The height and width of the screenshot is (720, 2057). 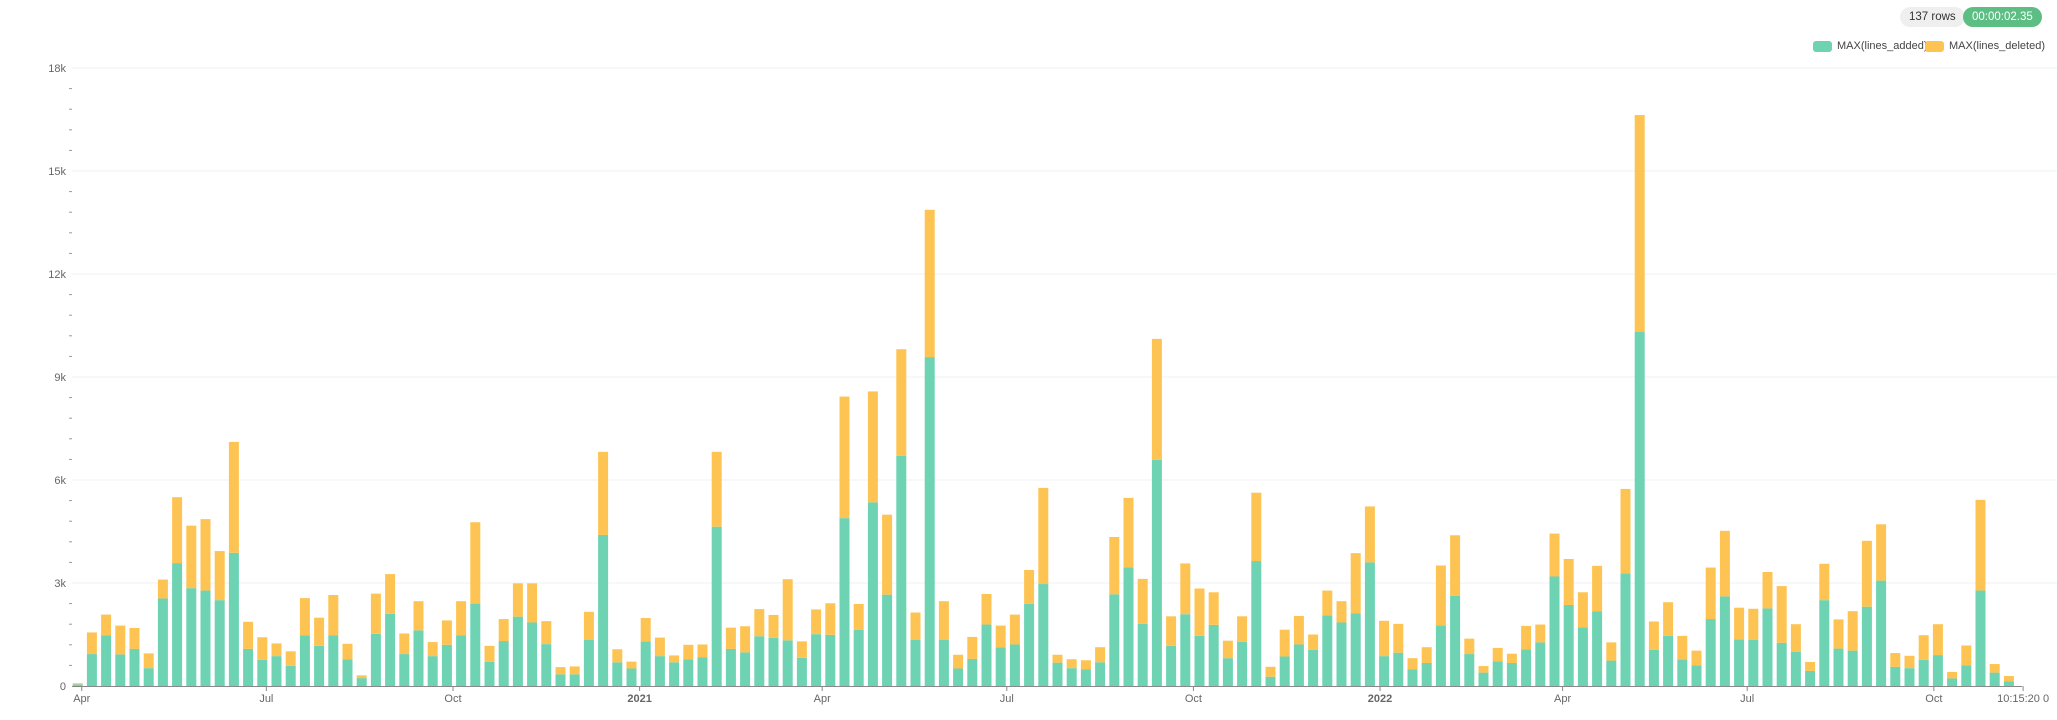 I want to click on x-tick-label: Jul, so click(x=266, y=699).